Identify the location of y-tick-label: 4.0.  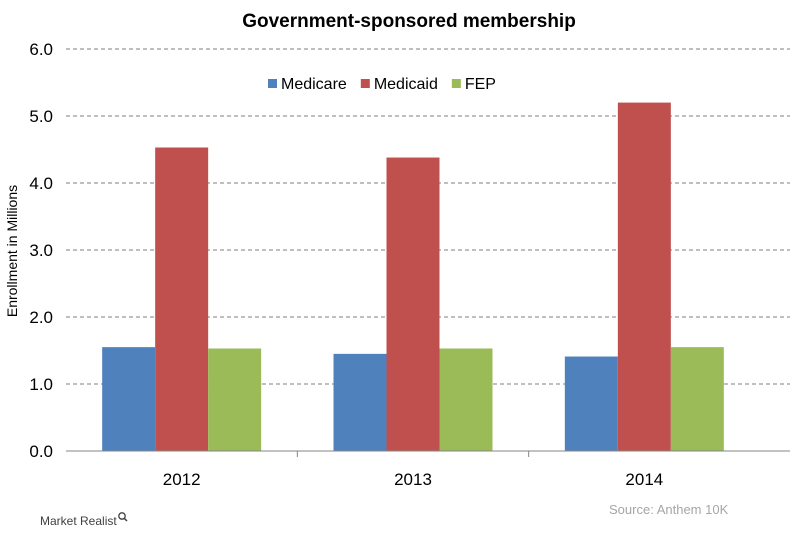
(41, 183).